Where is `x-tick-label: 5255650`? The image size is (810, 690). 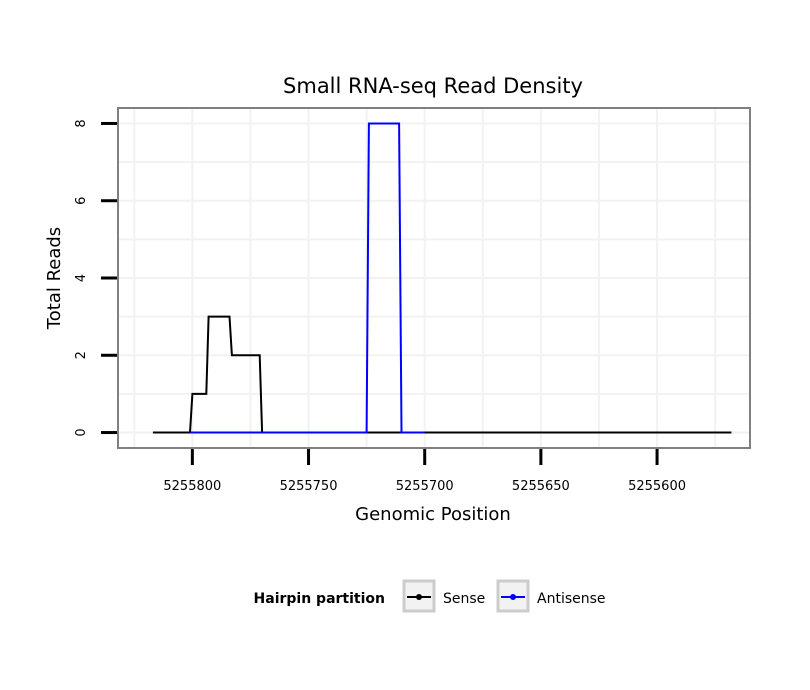 x-tick-label: 5255650 is located at coordinates (541, 486).